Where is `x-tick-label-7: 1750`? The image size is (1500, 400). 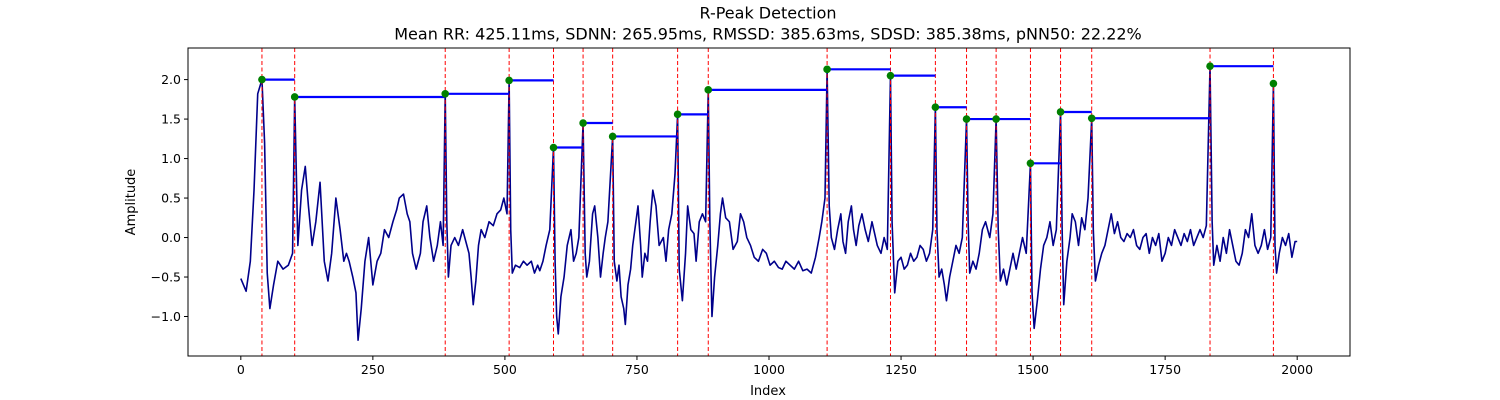 x-tick-label-7: 1750 is located at coordinates (1165, 369).